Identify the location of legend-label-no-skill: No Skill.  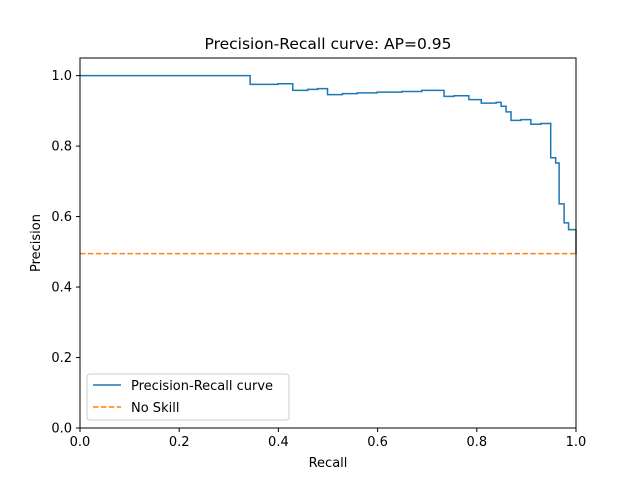
(155, 408).